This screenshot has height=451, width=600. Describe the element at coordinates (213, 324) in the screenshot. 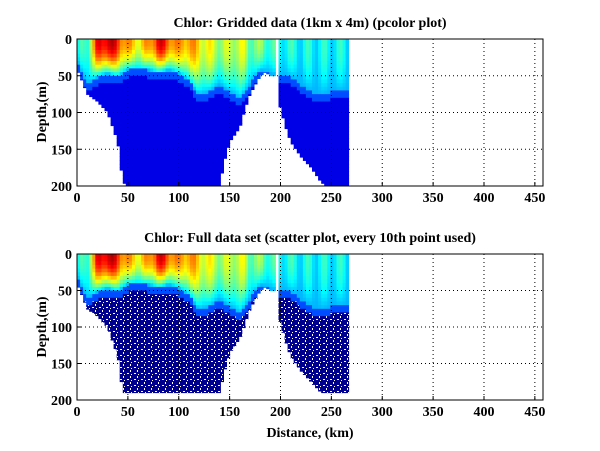

I see `data-cells` at that location.